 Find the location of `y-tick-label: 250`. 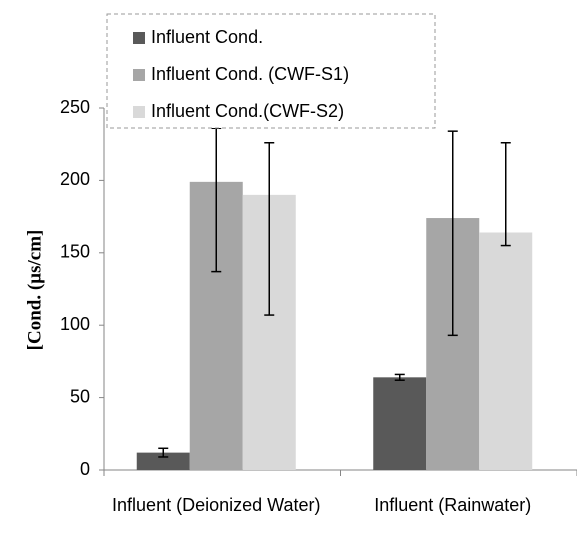

y-tick-label: 250 is located at coordinates (75, 107).